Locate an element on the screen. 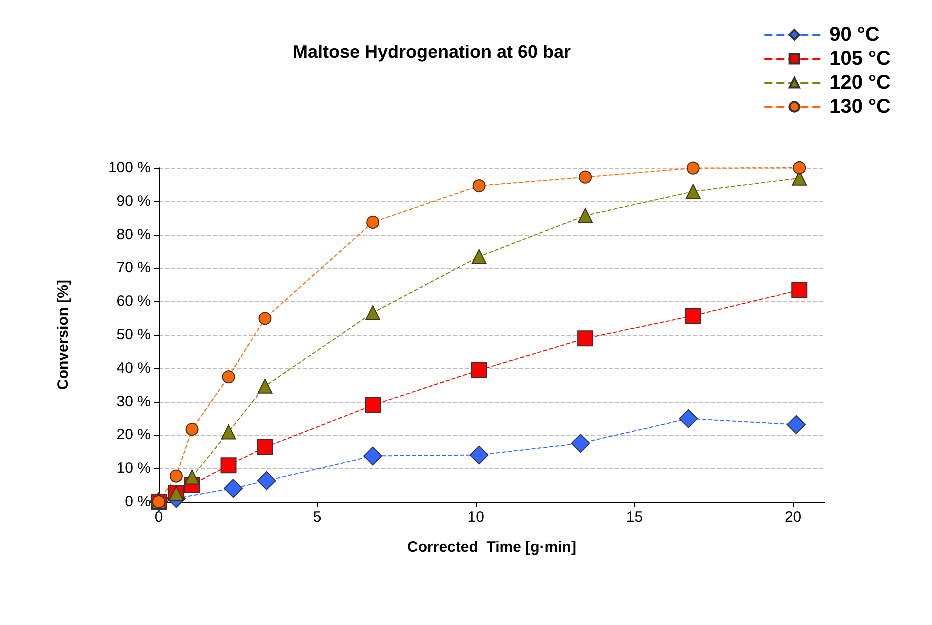  x-tick-label: 15 is located at coordinates (635, 517).